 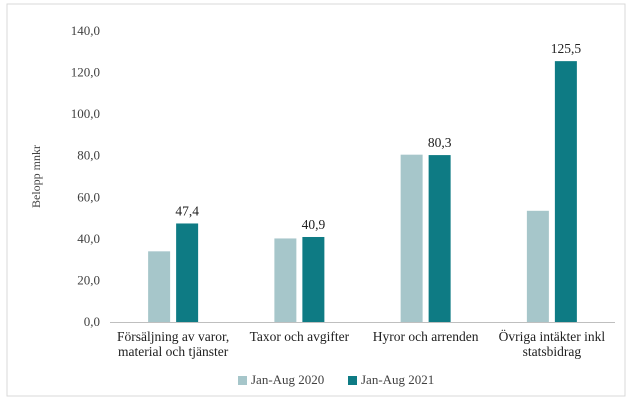 What do you see at coordinates (88, 279) in the screenshot?
I see `y-tick-label: 20,0` at bounding box center [88, 279].